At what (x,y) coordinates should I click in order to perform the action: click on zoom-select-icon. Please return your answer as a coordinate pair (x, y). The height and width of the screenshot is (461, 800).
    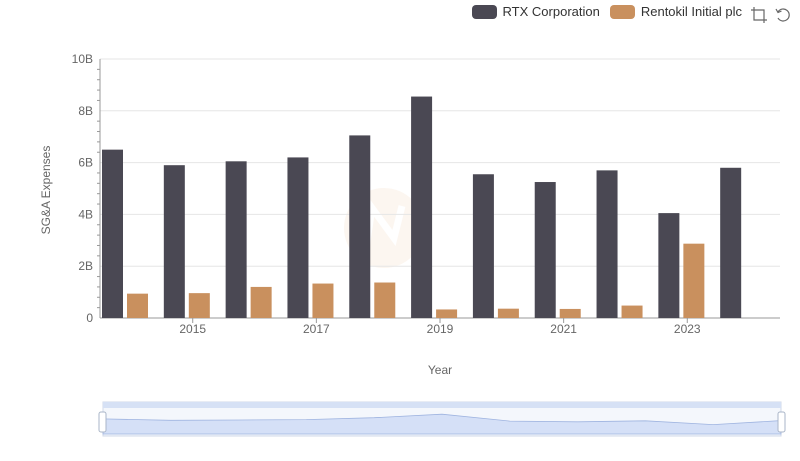
    Looking at the image, I should click on (759, 15).